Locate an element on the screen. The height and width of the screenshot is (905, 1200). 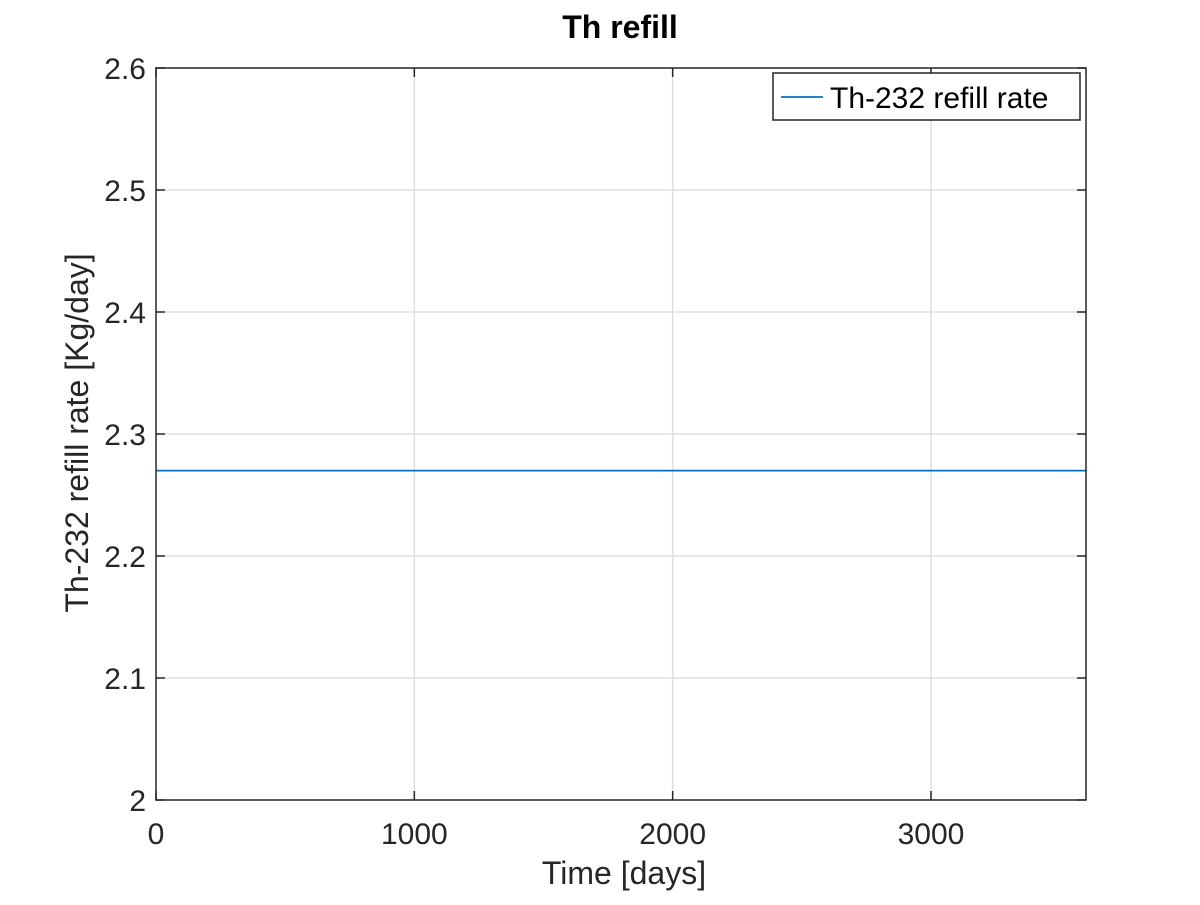
x-tick-label: 3000 is located at coordinates (931, 834).